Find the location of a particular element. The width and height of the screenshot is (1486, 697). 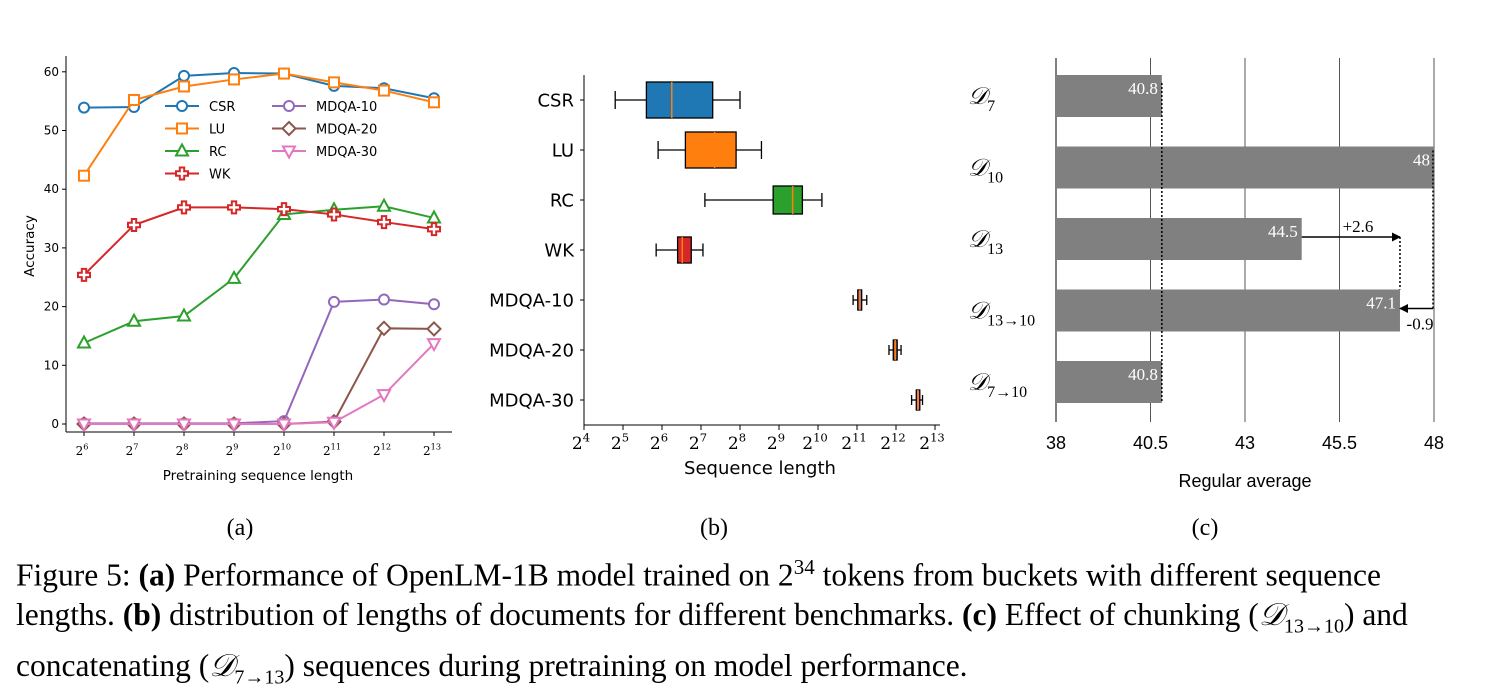

x-tick-label-b: 211 is located at coordinates (854, 442).